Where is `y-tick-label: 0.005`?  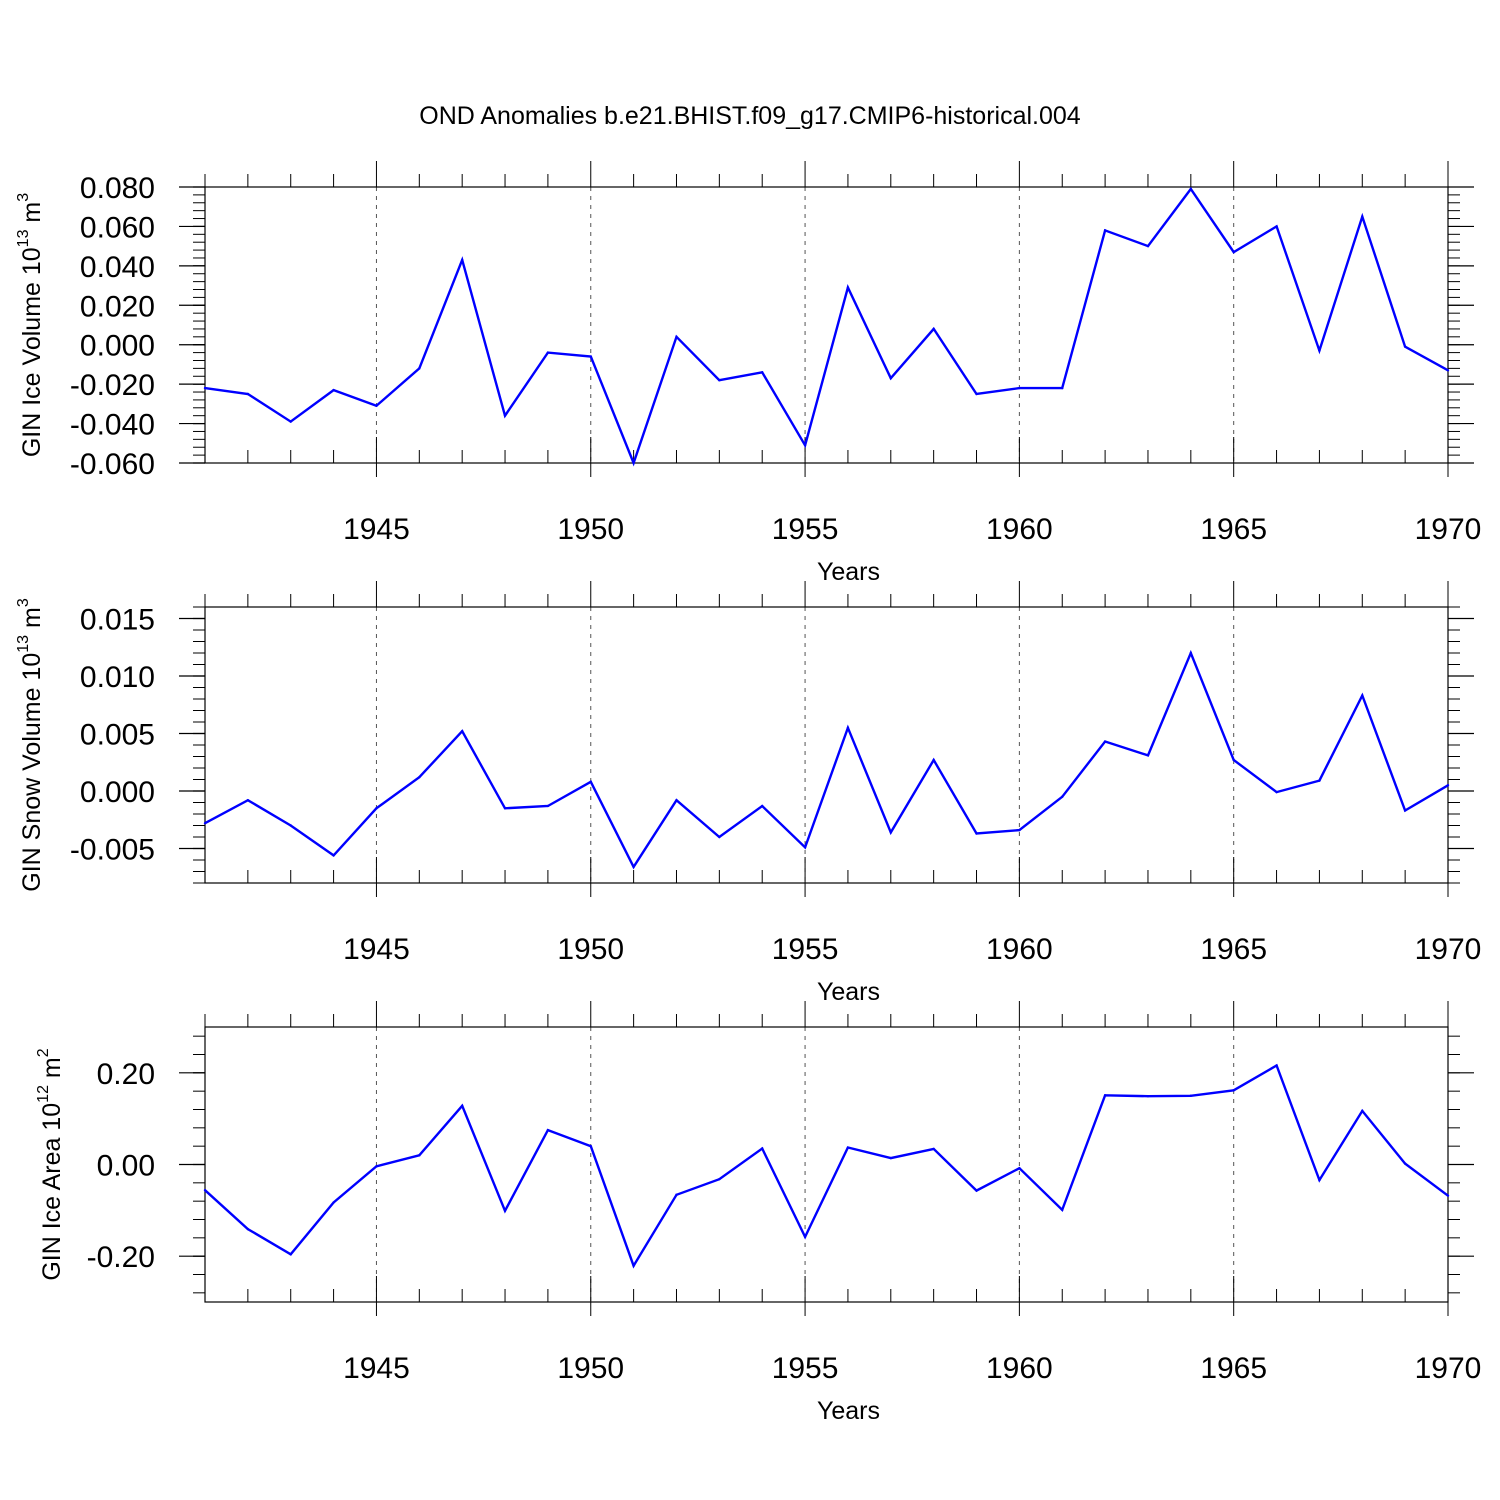
y-tick-label: 0.005 is located at coordinates (117, 735).